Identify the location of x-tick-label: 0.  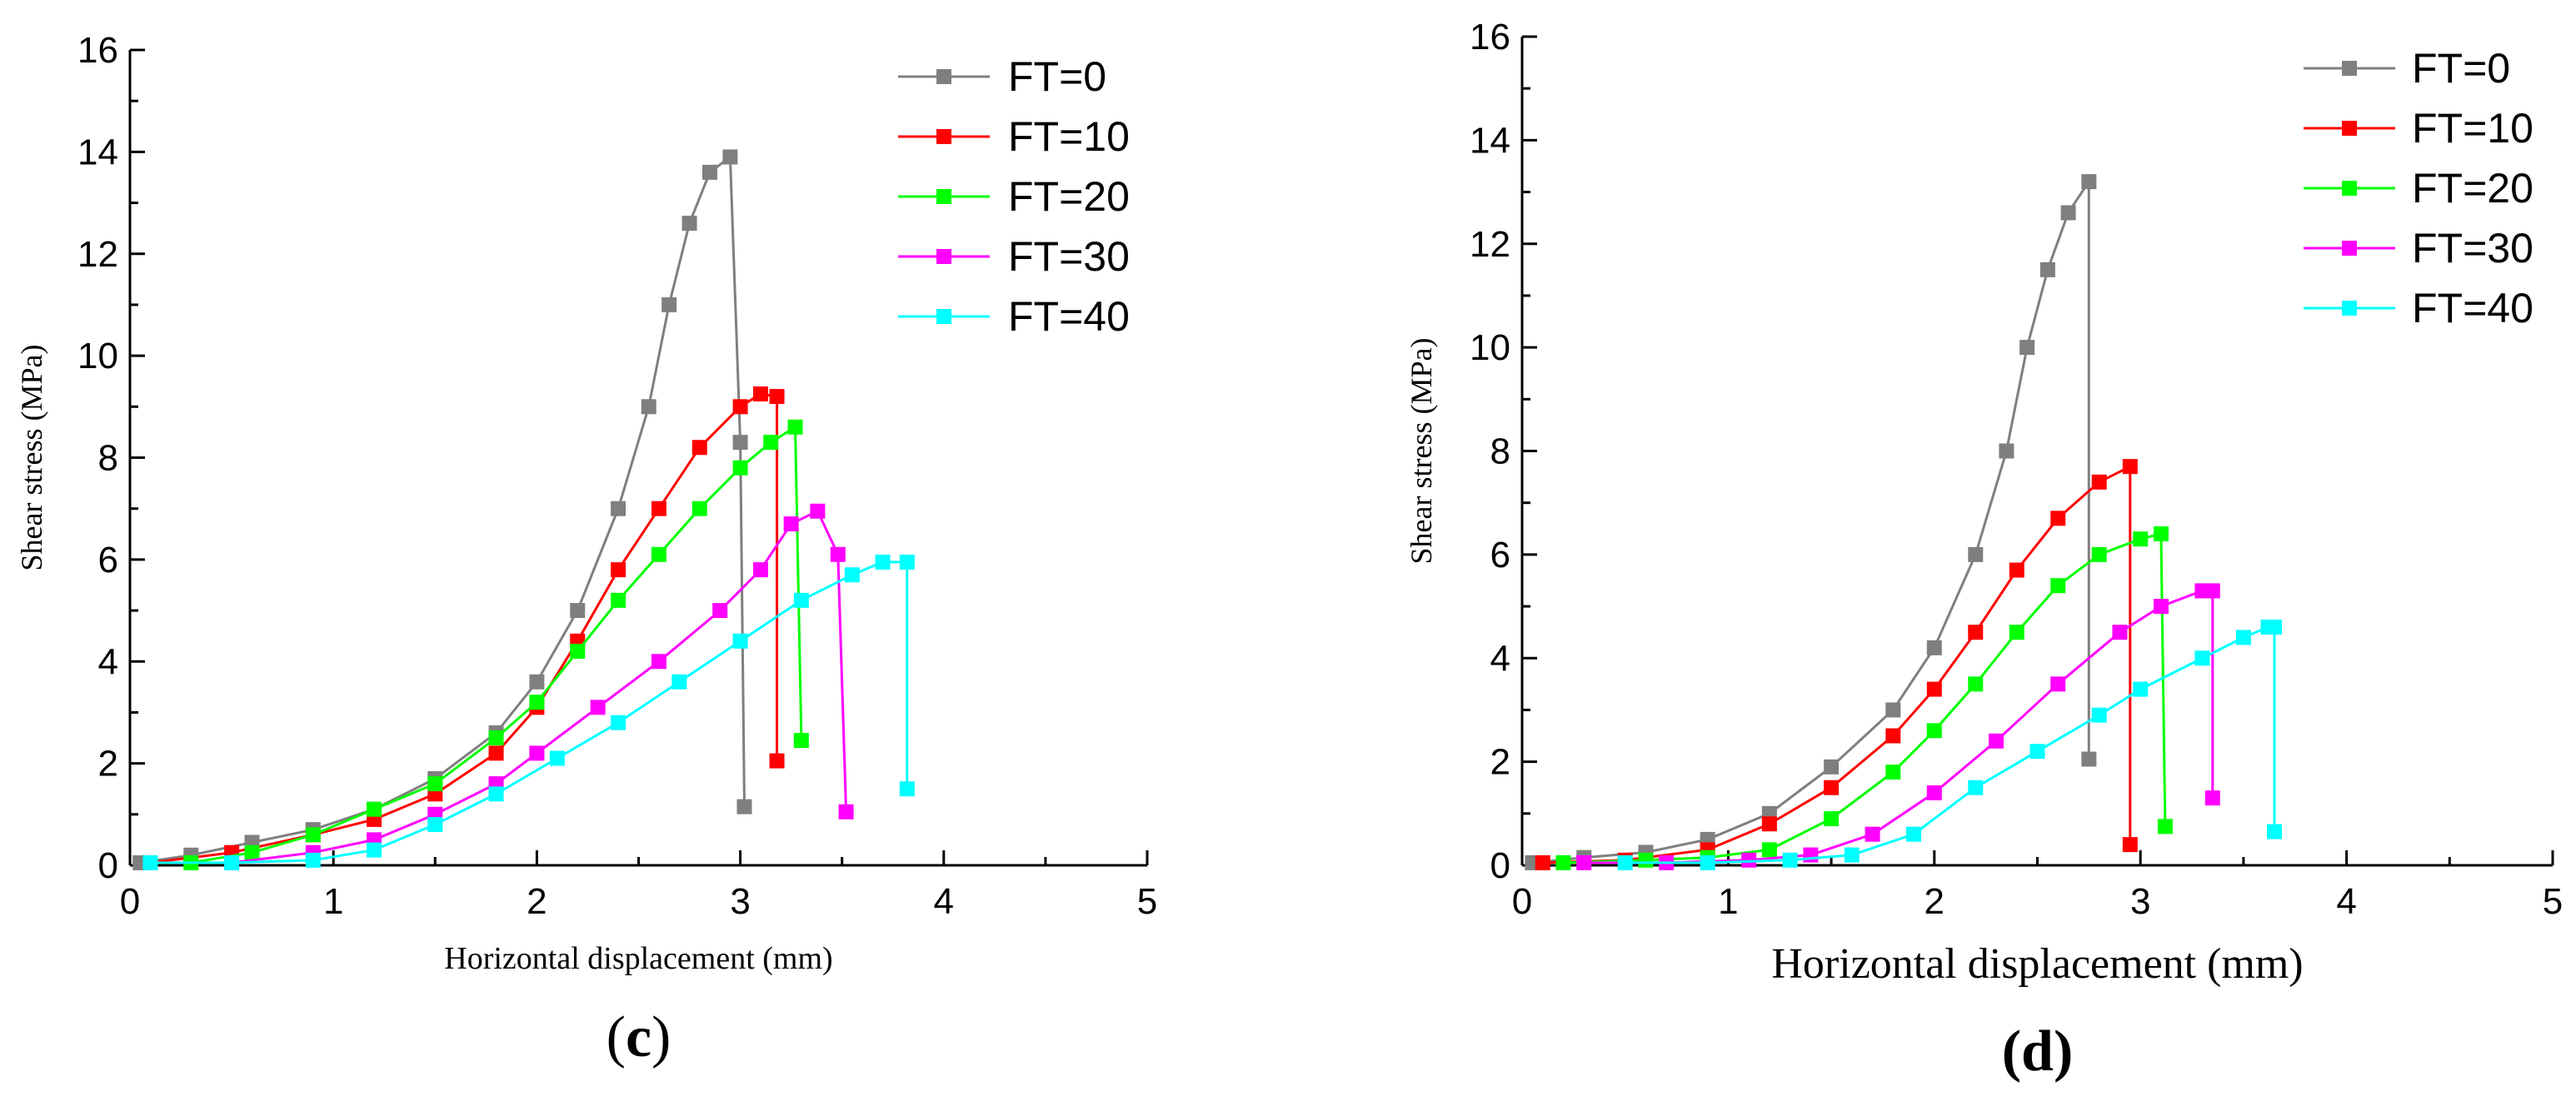
(1522, 901).